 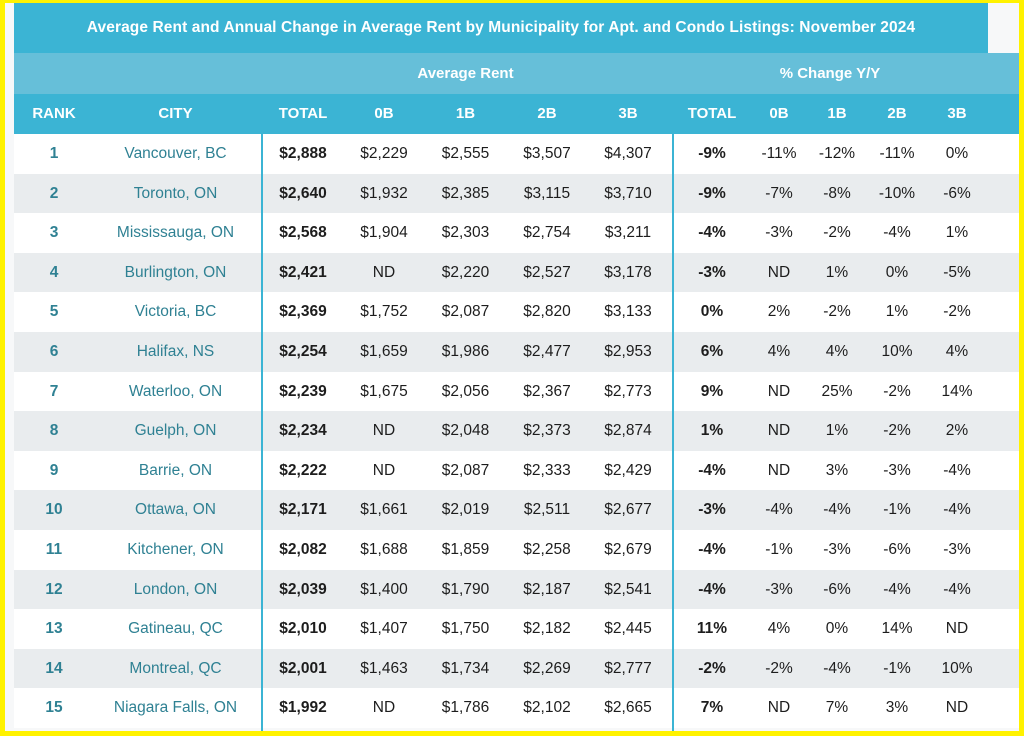 What do you see at coordinates (54, 233) in the screenshot?
I see `rank-cell: 3` at bounding box center [54, 233].